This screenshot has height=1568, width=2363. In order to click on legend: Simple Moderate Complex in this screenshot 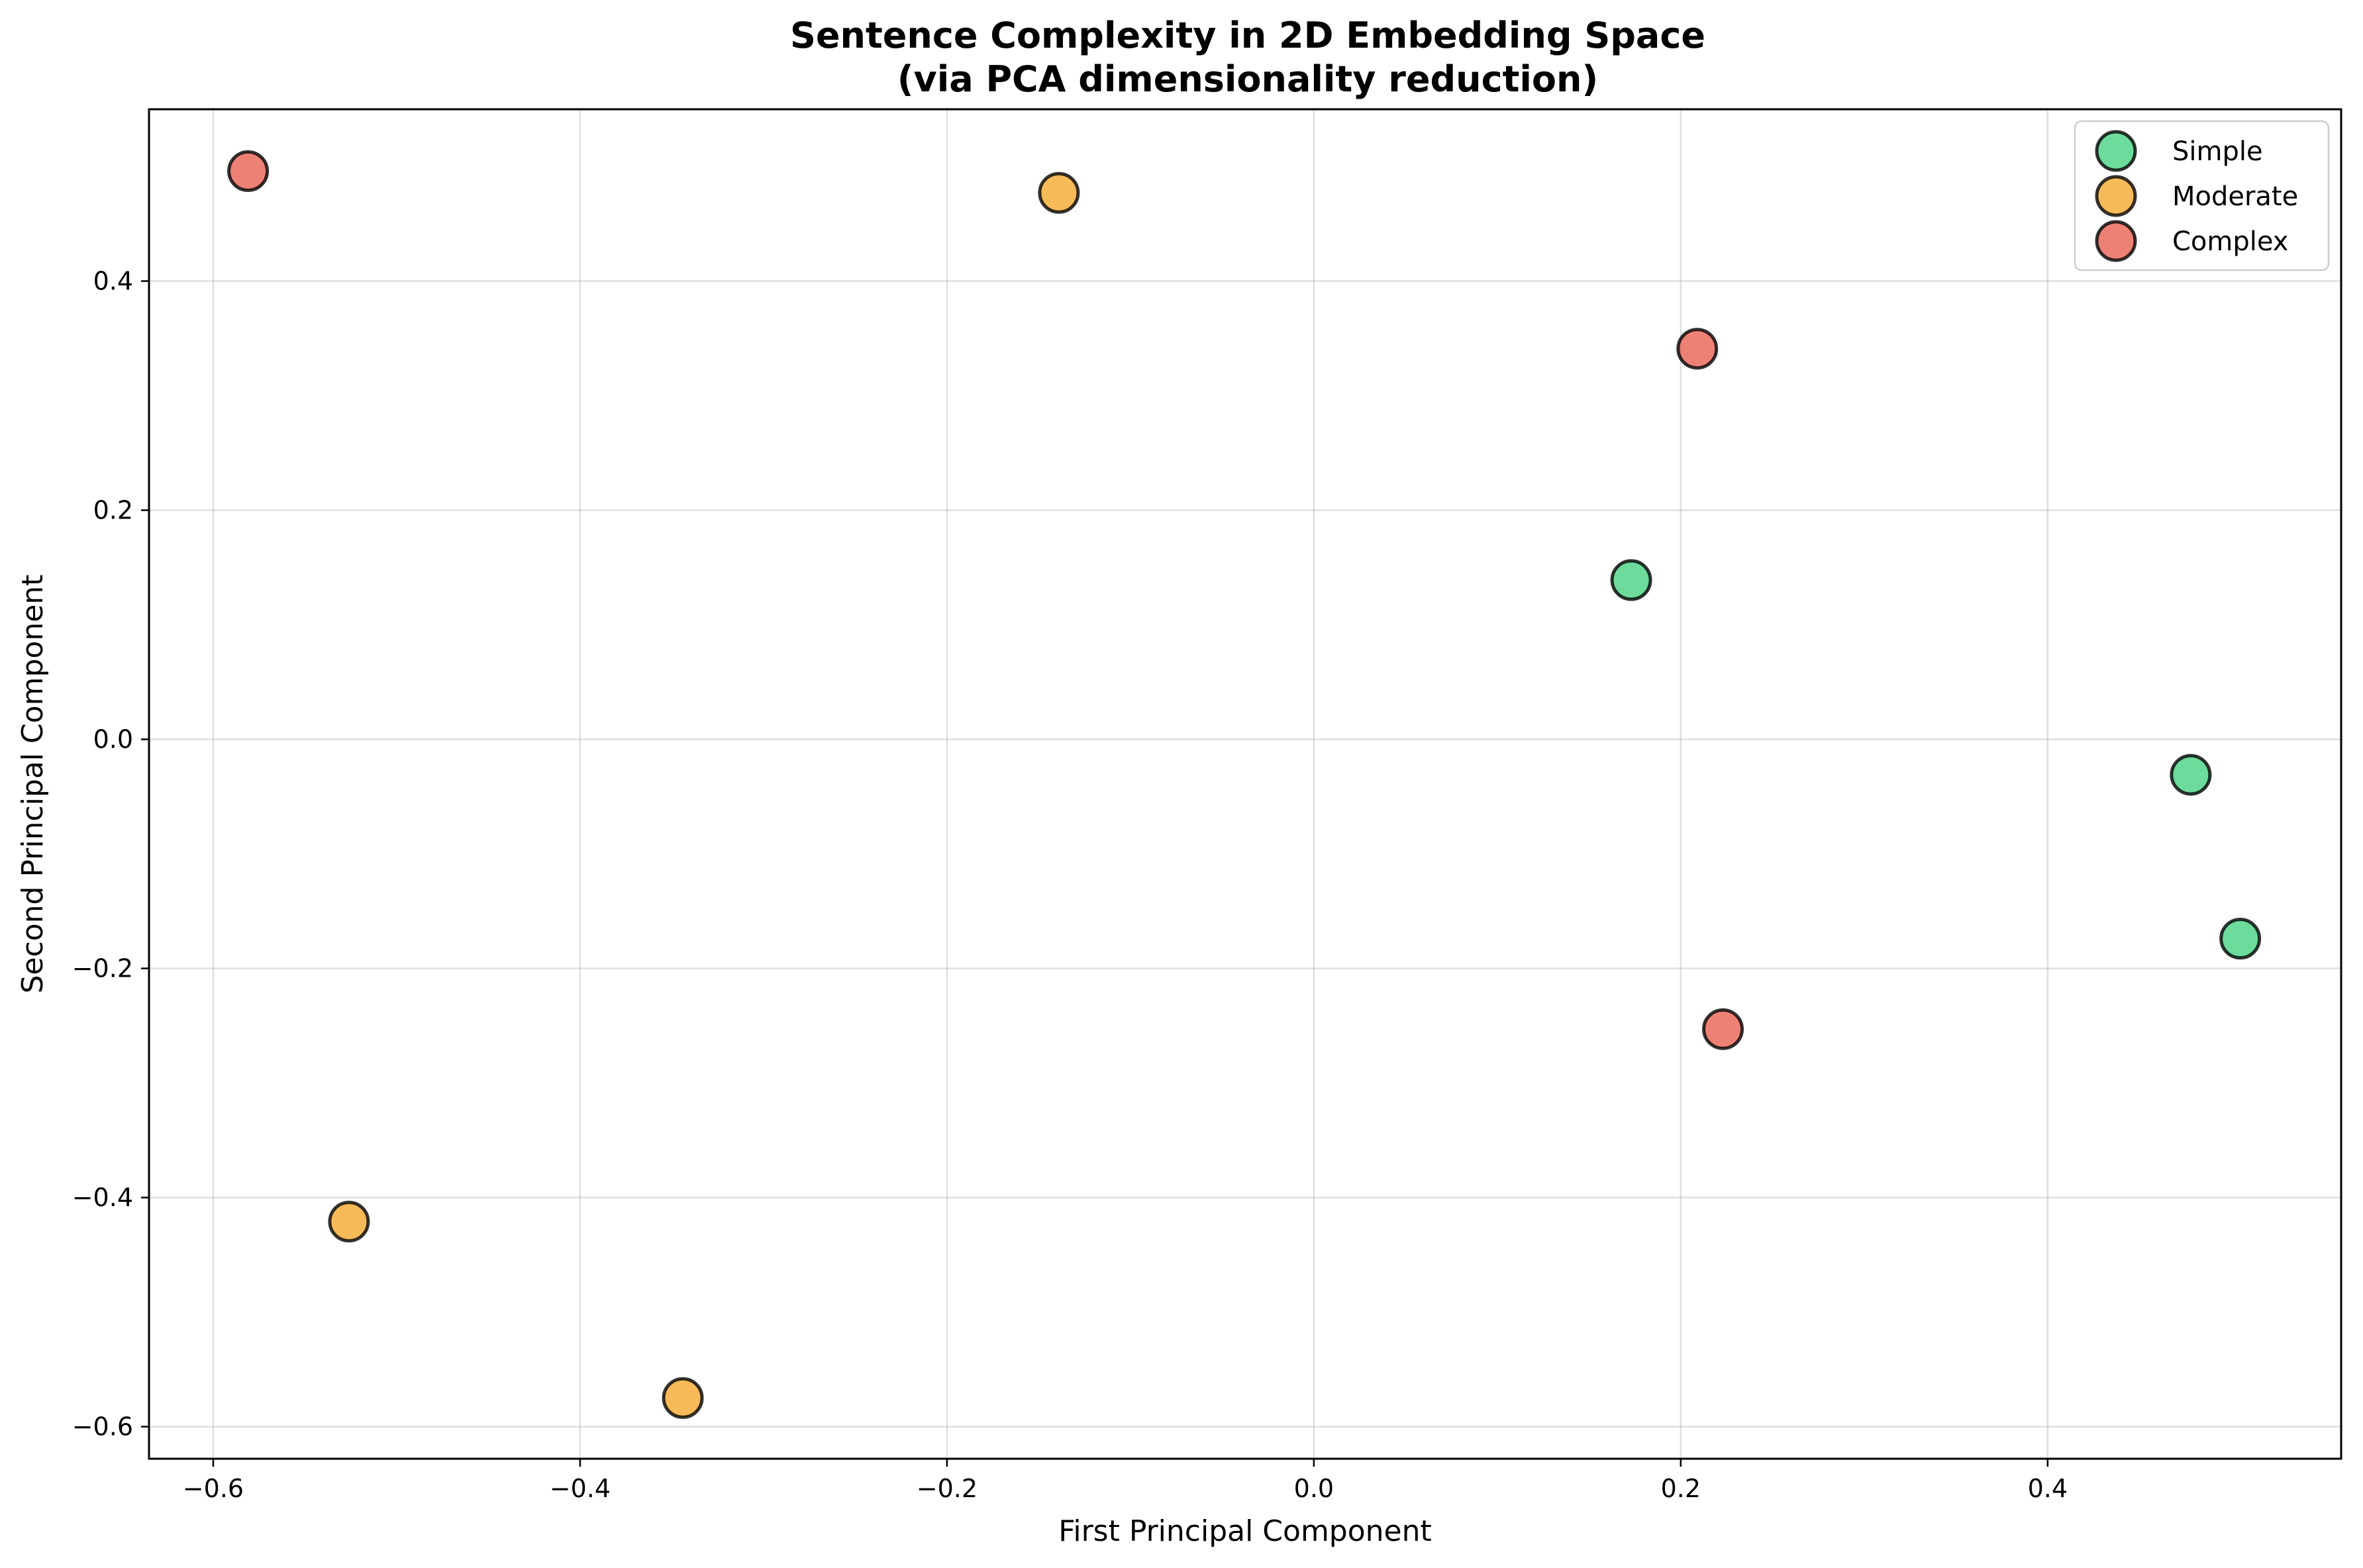, I will do `click(2202, 195)`.